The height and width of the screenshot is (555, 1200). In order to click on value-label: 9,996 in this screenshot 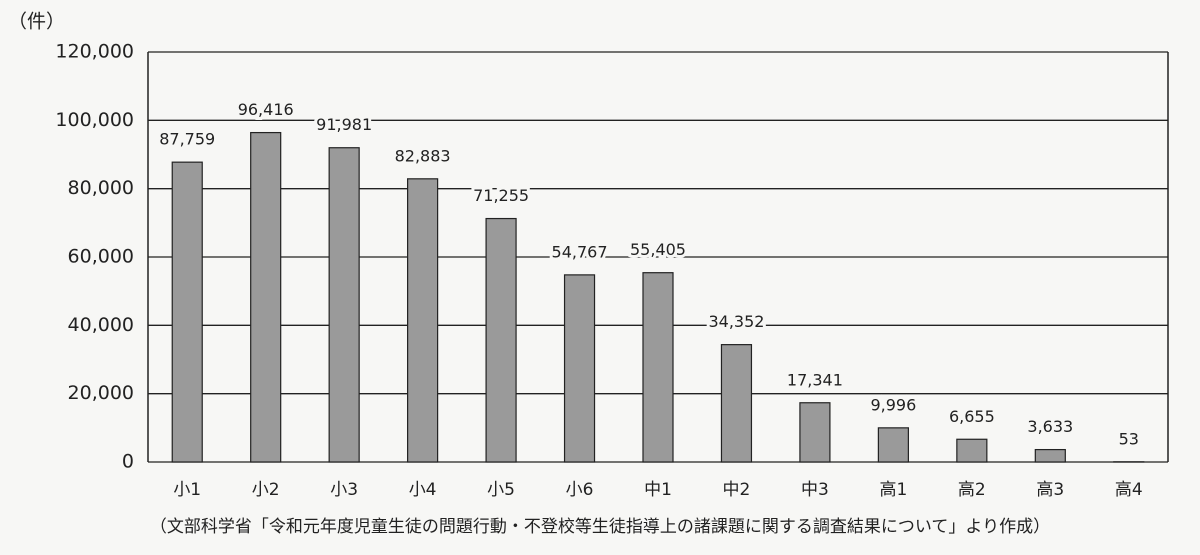, I will do `click(893, 404)`.